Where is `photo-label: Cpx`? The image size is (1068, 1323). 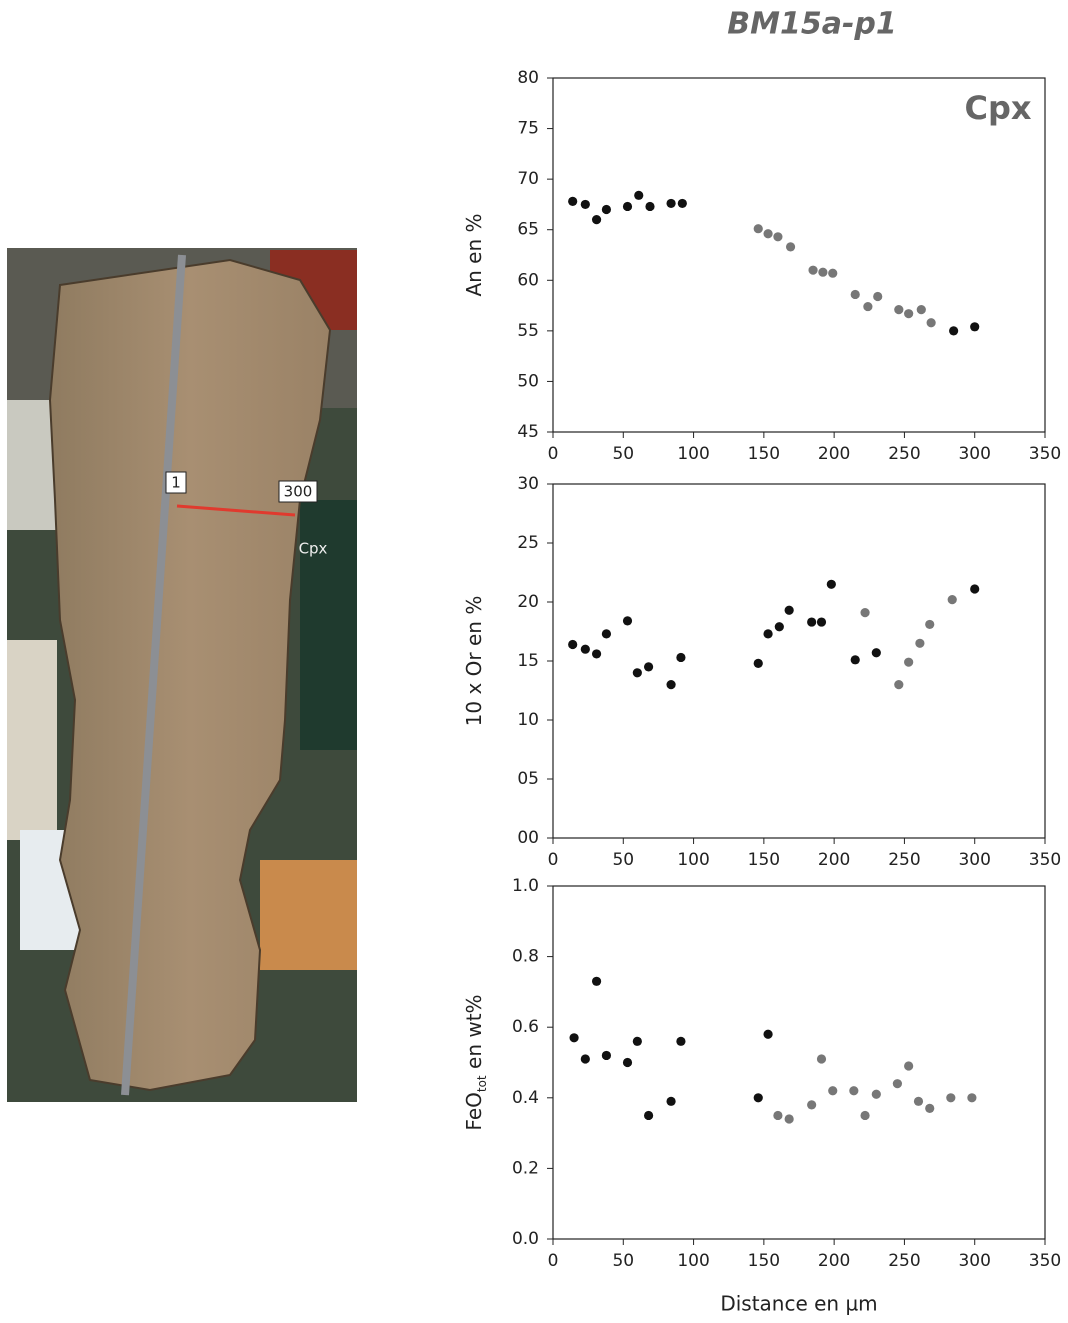
photo-label: Cpx is located at coordinates (313, 549).